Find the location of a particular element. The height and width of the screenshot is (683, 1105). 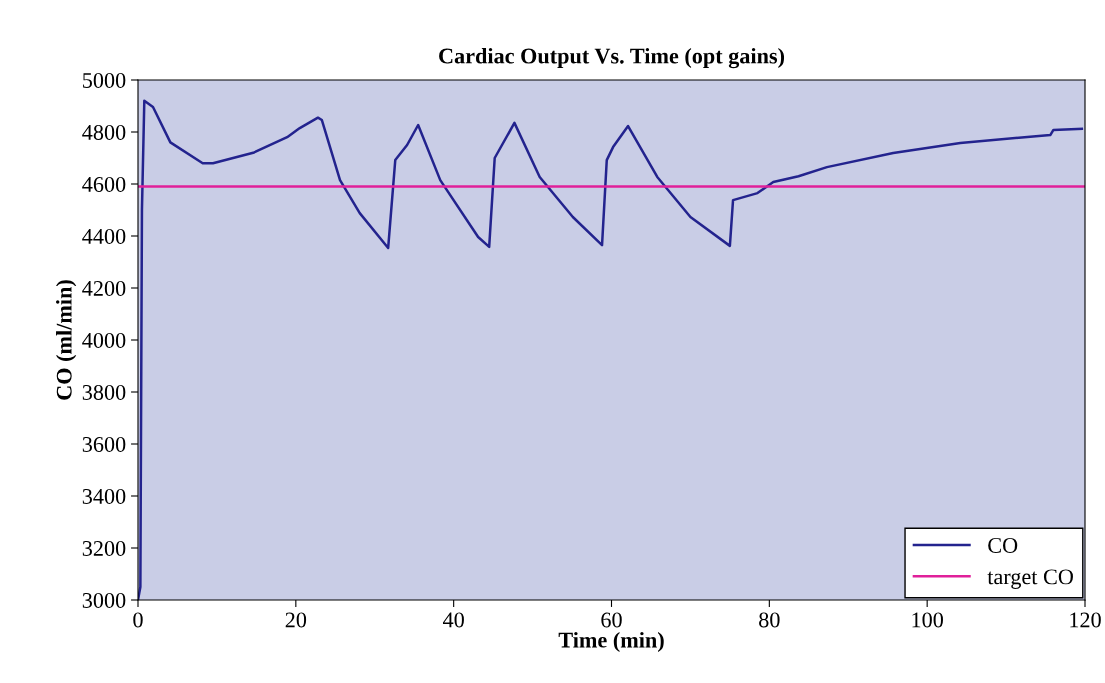

y-axis-title: CO (ml/min) is located at coordinates (66, 340).